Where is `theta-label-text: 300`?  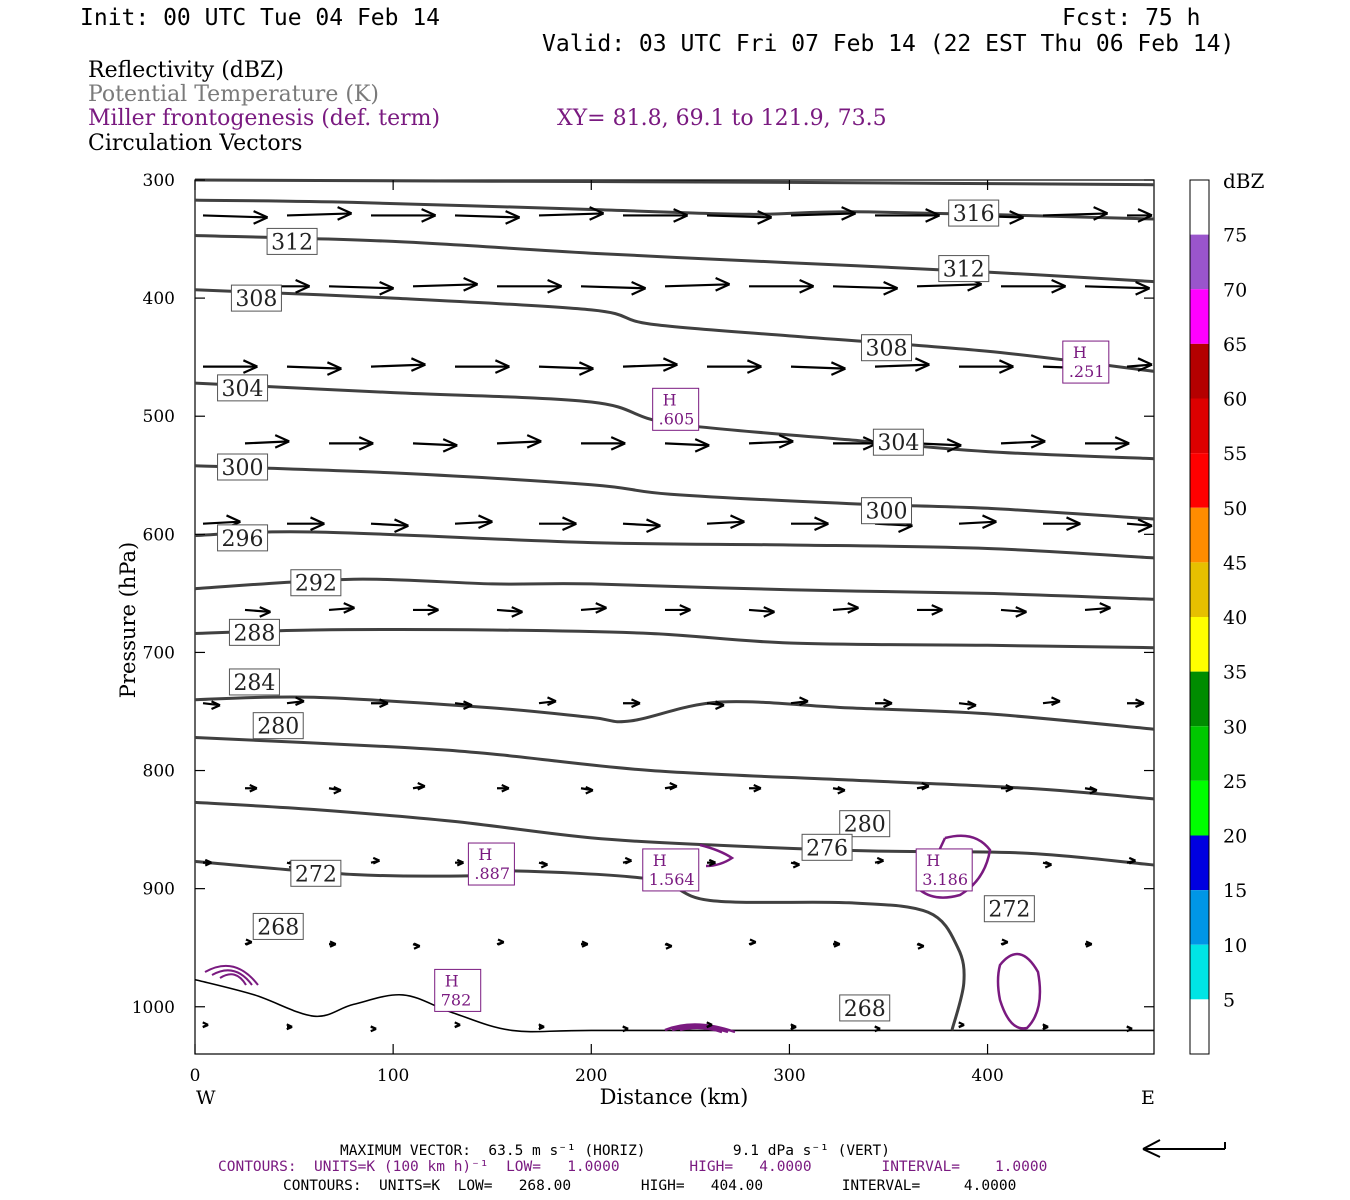 theta-label-text: 300 is located at coordinates (887, 512).